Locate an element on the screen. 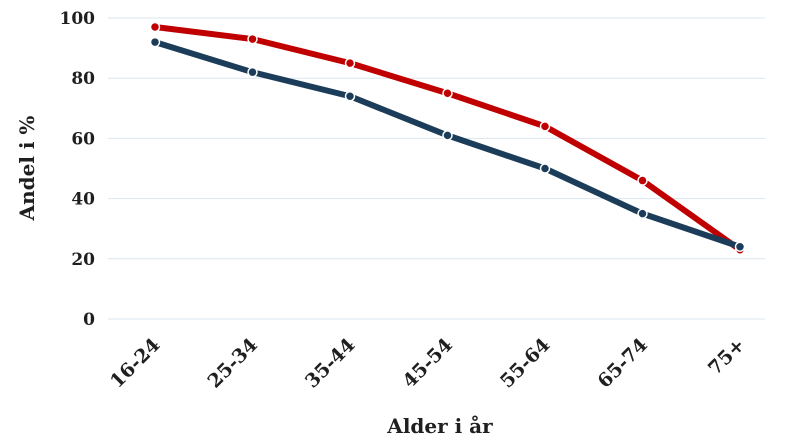  y-tick-label: 80 is located at coordinates (83, 79).